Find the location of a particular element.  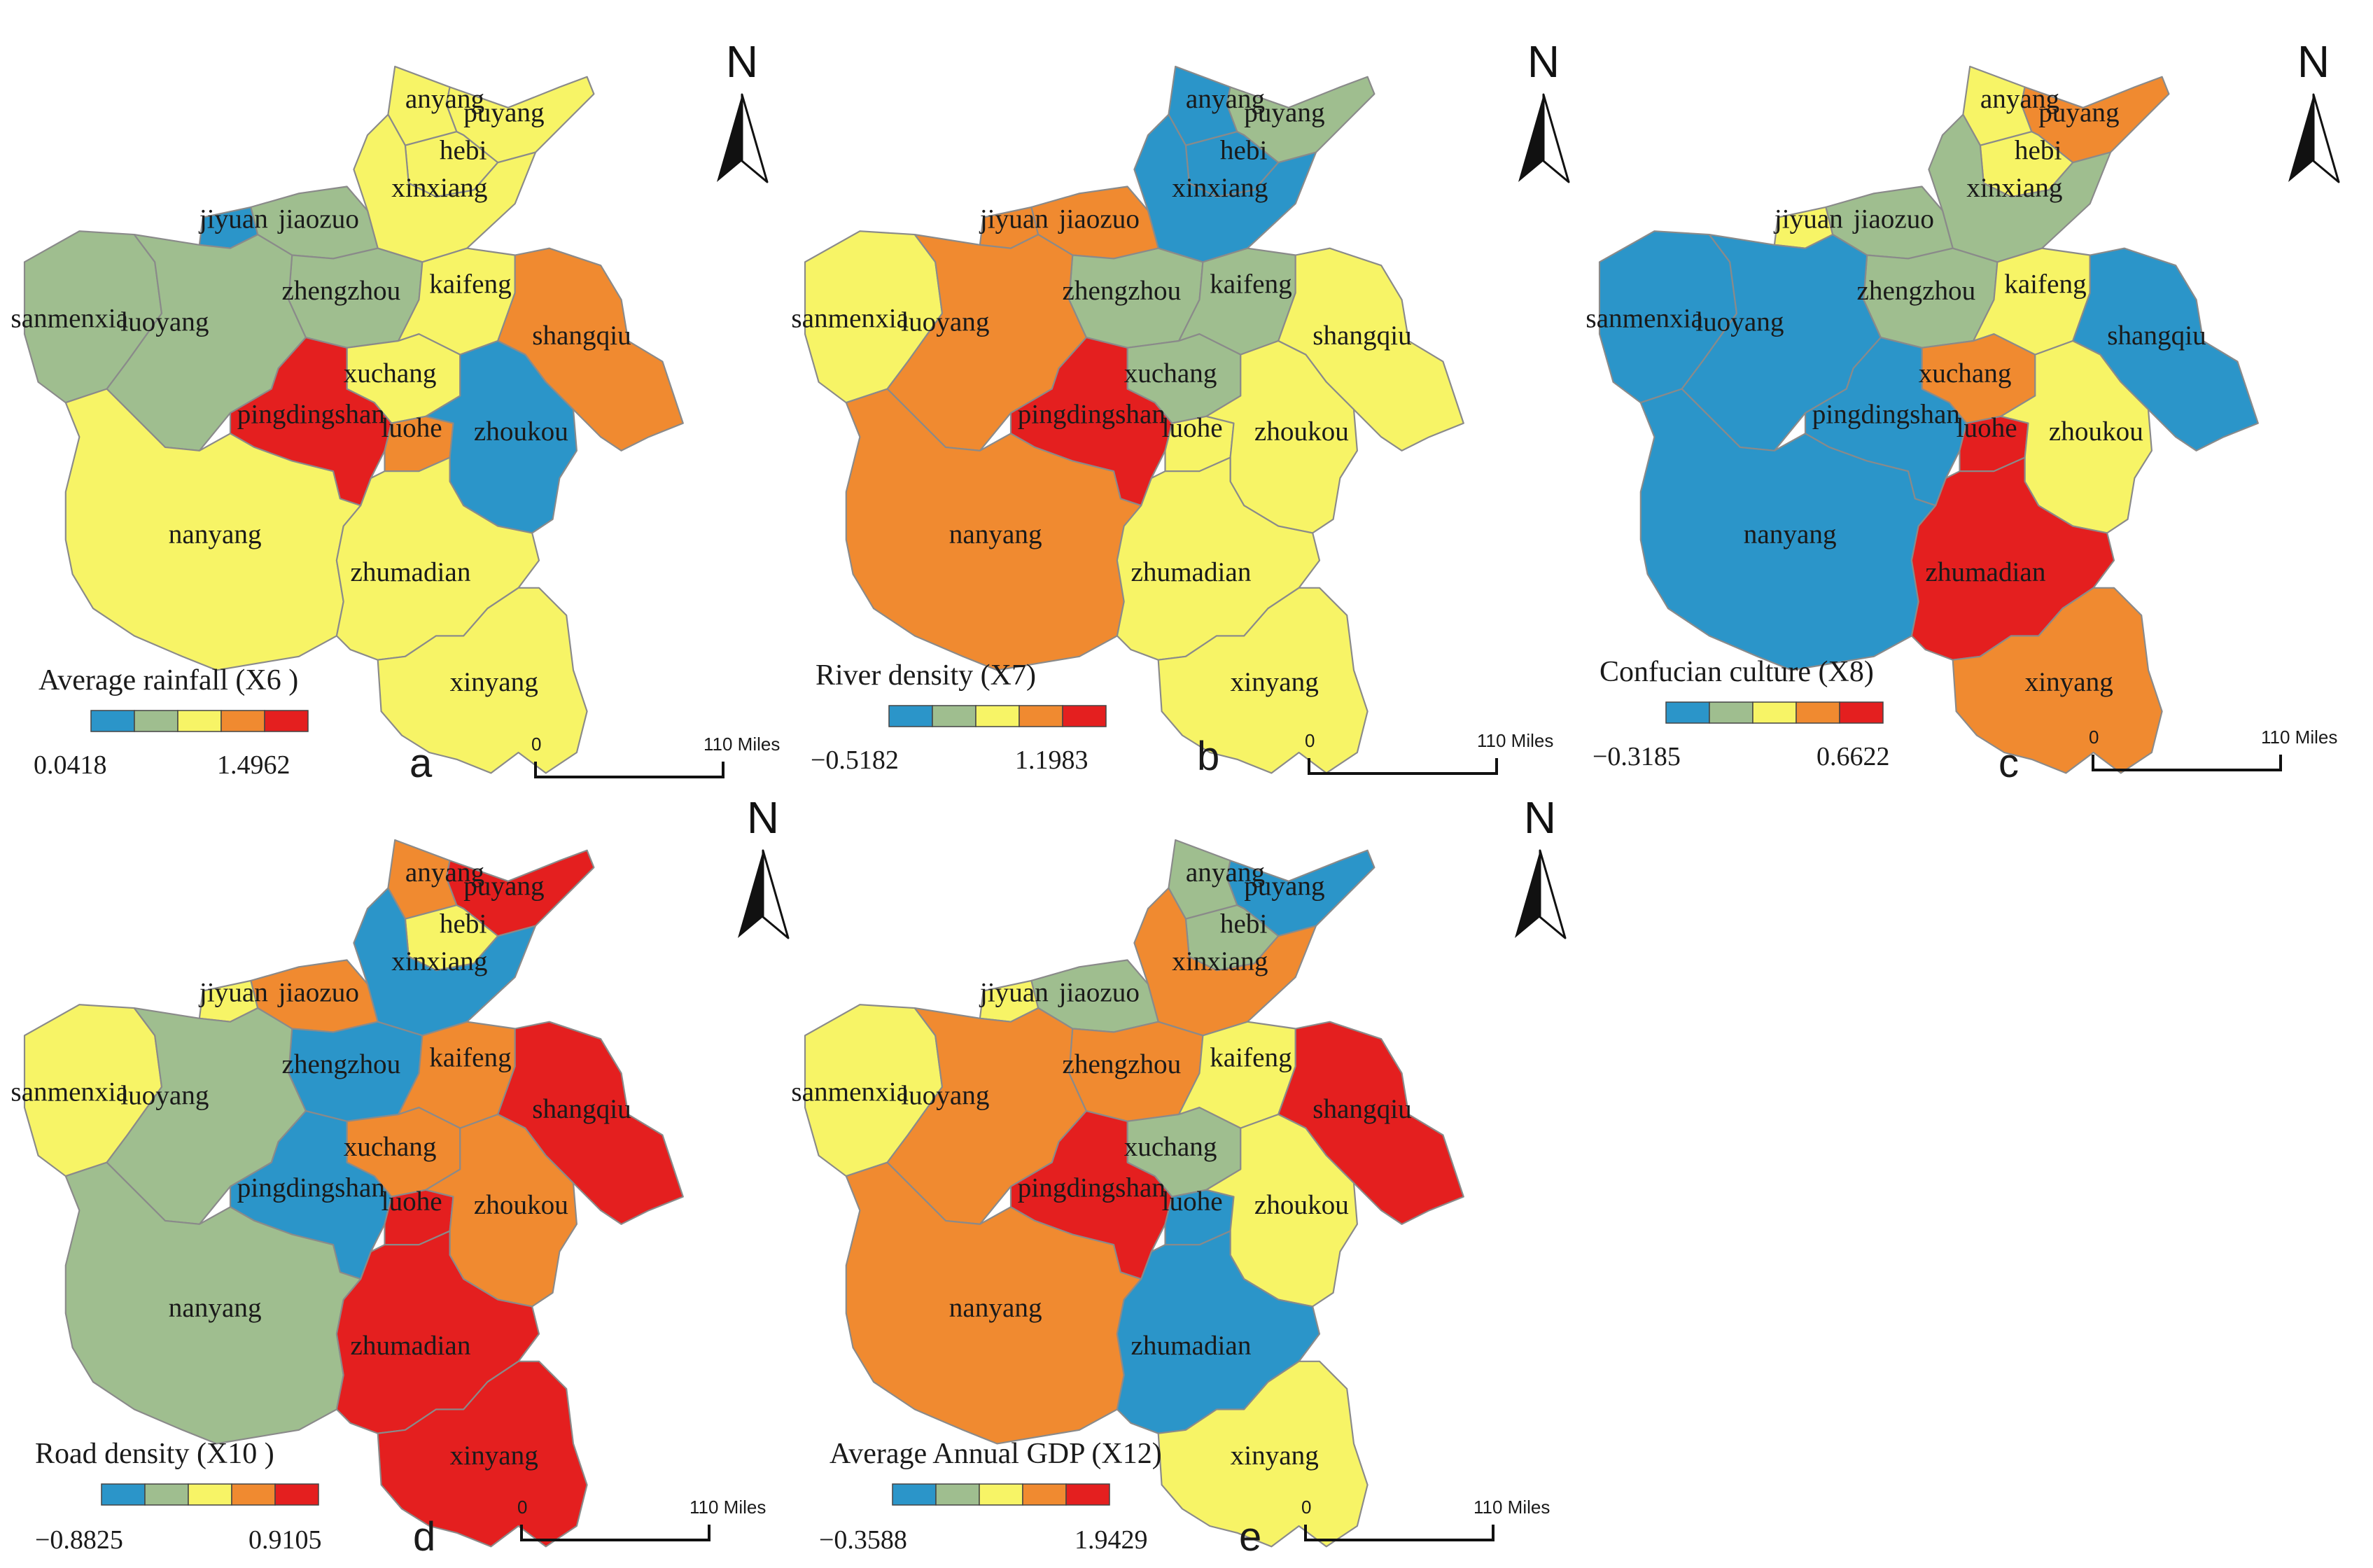

region-label-kaifeng: kaifeng is located at coordinates (1251, 284).